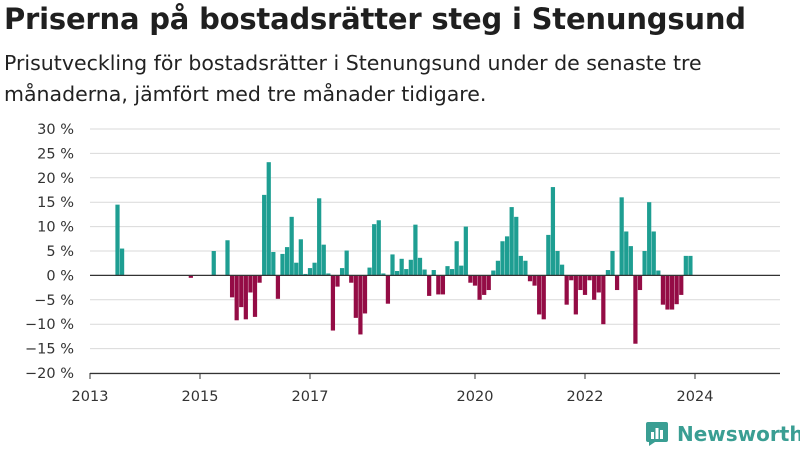  Describe the element at coordinates (55, 179) in the screenshot. I see `y-tick-label: 20 %` at that location.